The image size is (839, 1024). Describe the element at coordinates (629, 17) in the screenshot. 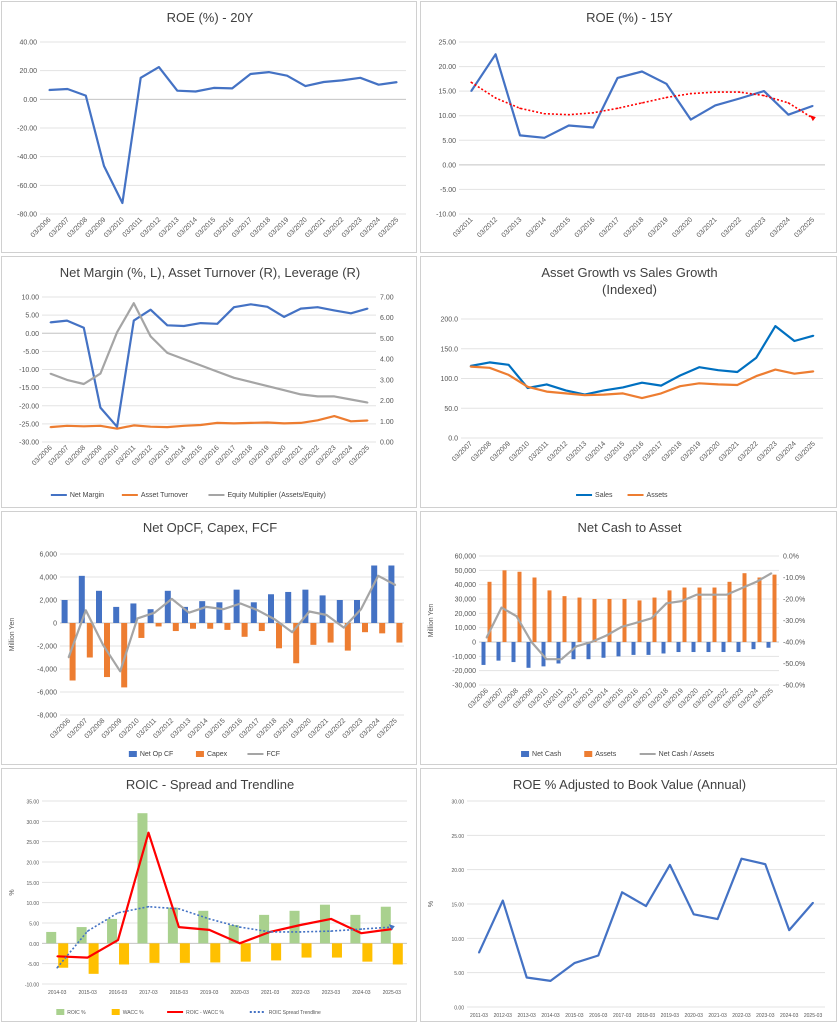

I see `chart-title: ROE (%) - 15Y` at that location.